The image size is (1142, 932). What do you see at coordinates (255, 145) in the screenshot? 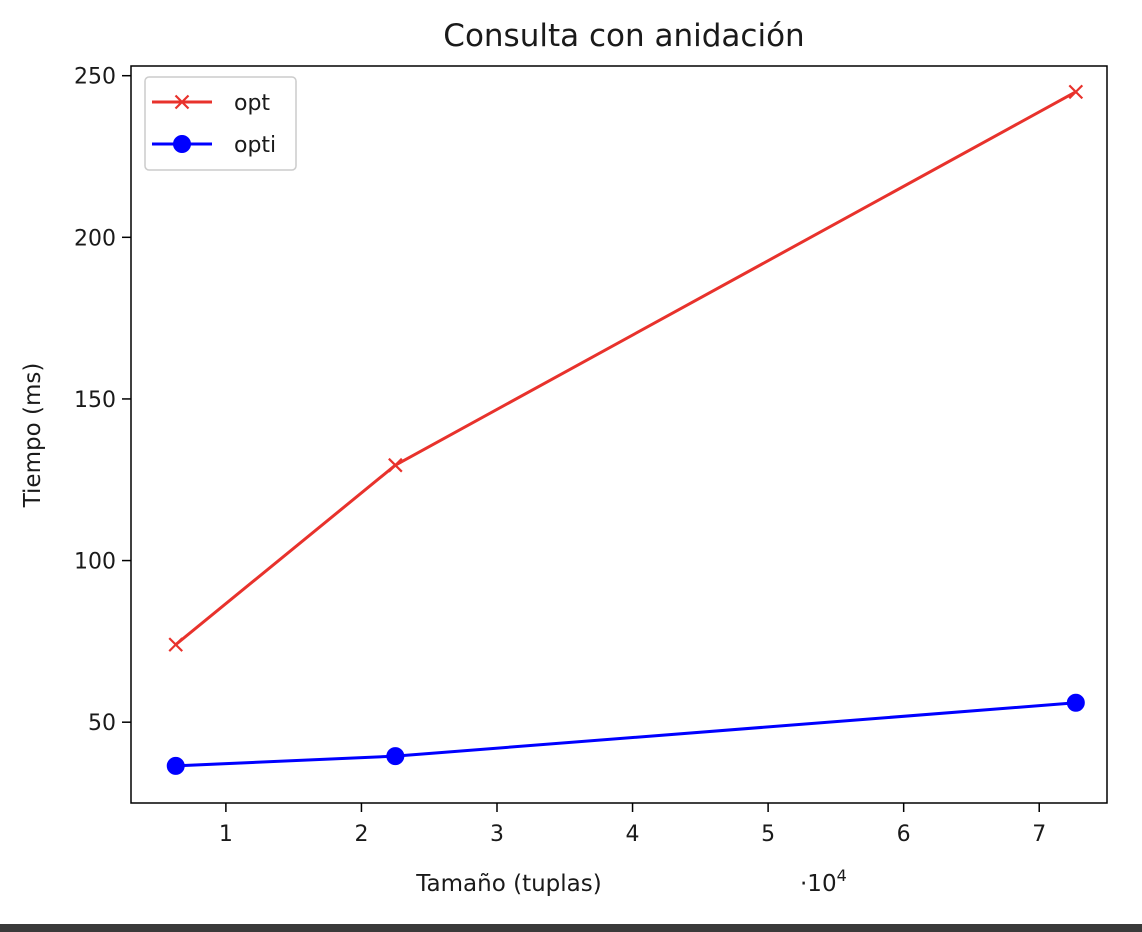
I see `legend-label-opti: opti` at bounding box center [255, 145].